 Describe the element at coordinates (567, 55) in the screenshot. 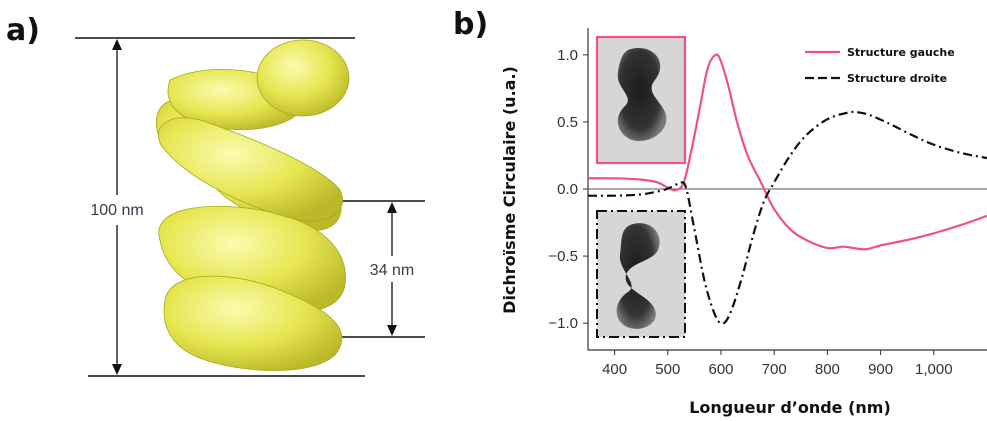

I see `y-tick-label: 1.0` at that location.